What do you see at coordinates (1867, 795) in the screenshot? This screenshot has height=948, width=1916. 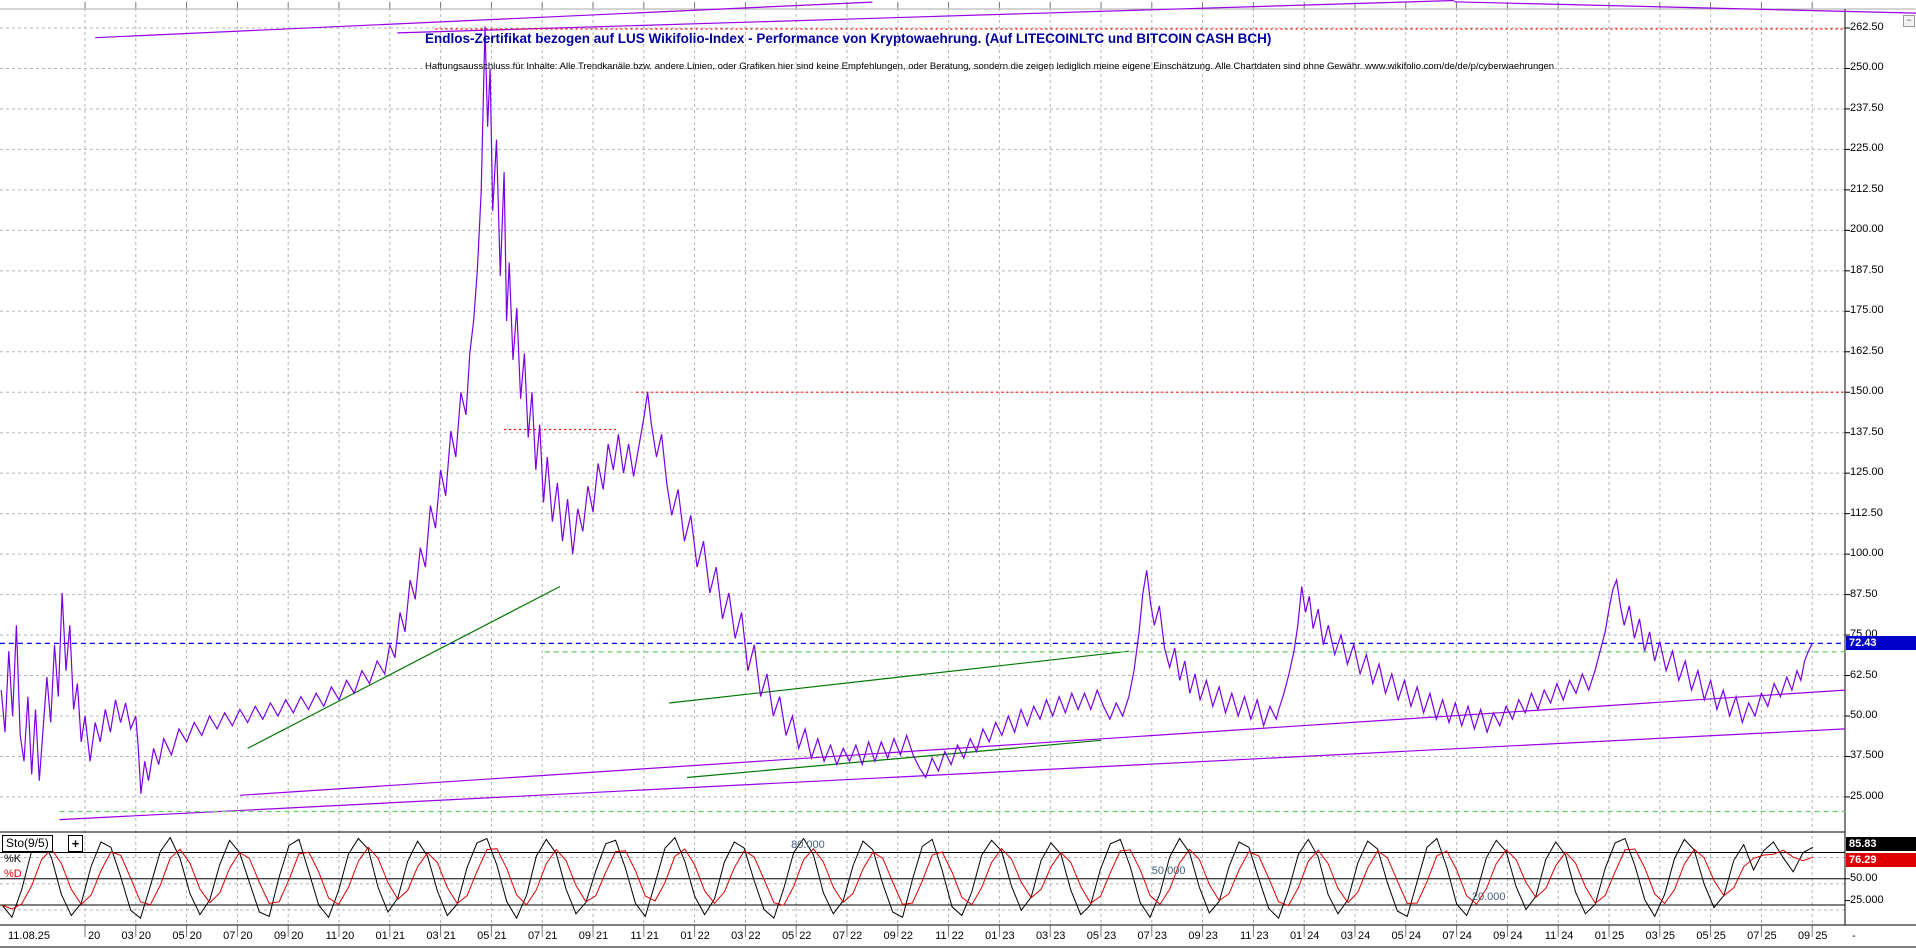 I see `price-axis-label: 25.000` at bounding box center [1867, 795].